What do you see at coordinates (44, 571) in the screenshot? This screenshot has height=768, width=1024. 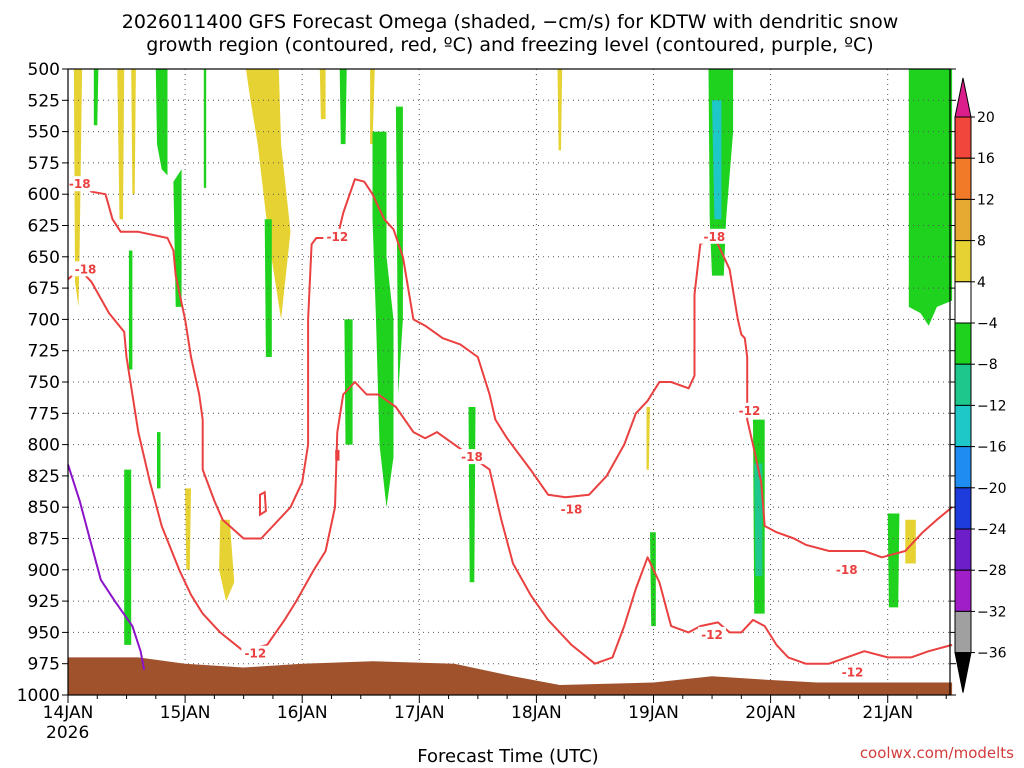 I see `y-tick-label-900: 900` at bounding box center [44, 571].